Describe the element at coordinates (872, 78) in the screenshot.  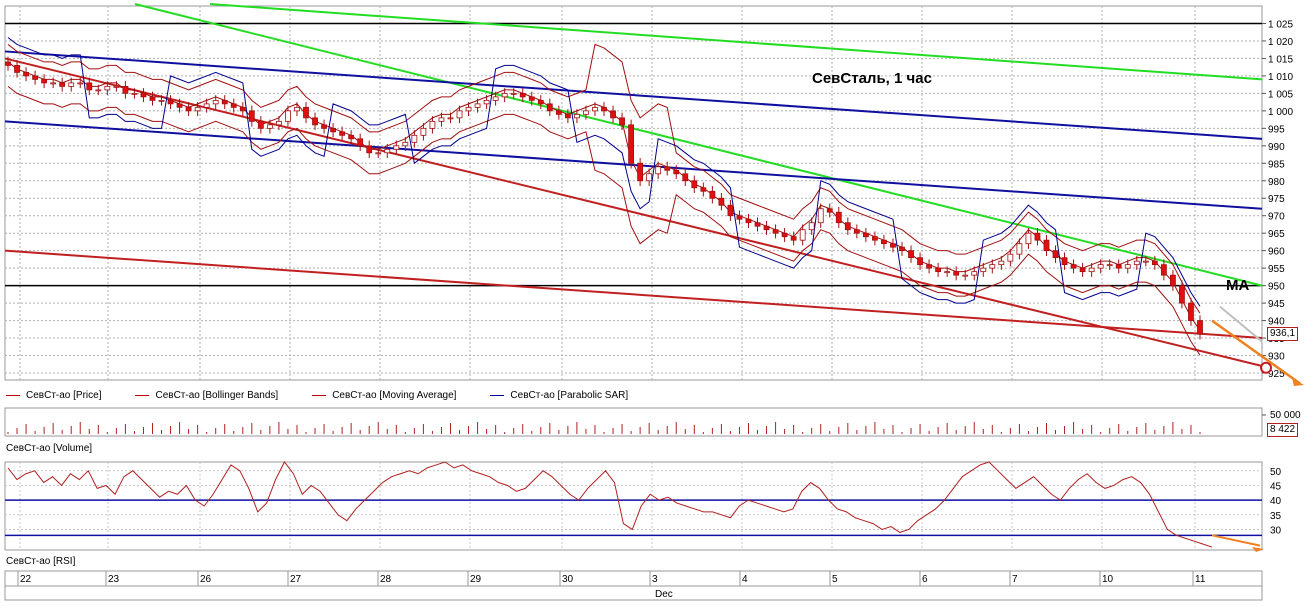
I see `chart-title: СевСталь, 1 час` at that location.